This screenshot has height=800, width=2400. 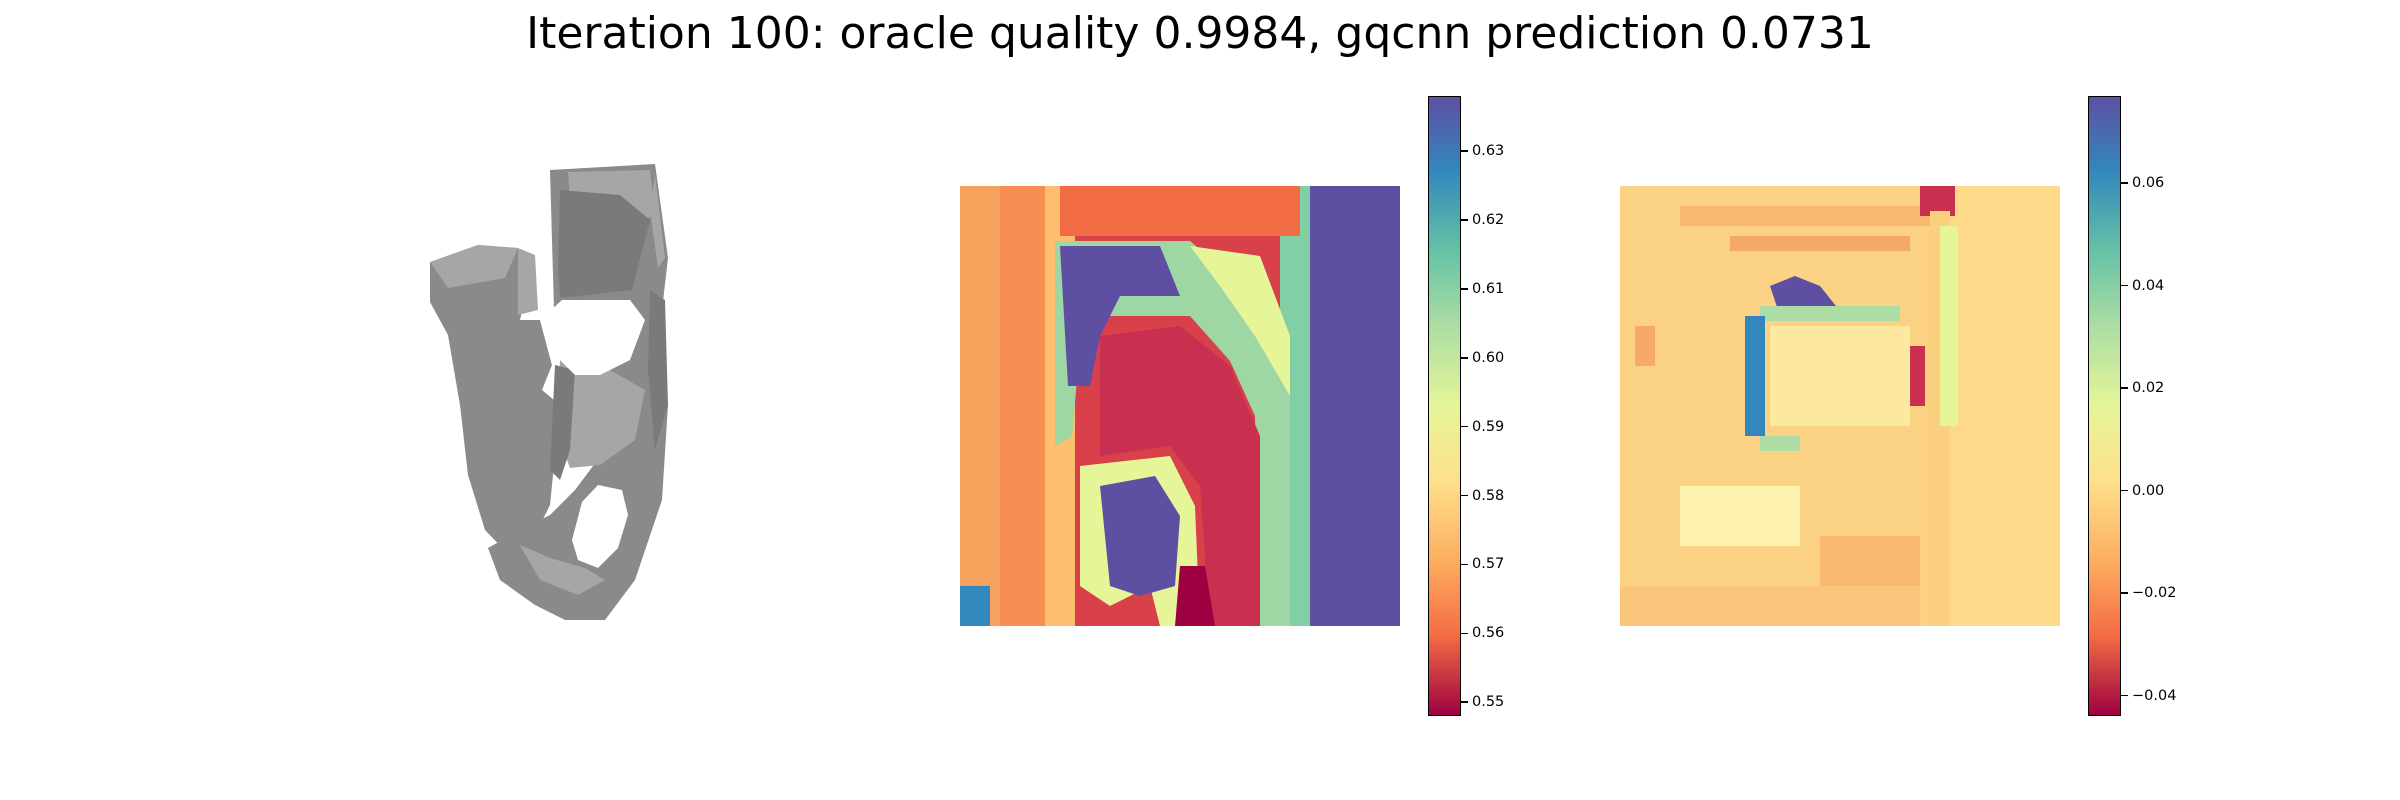 What do you see at coordinates (1488, 288) in the screenshot?
I see `colorbar-2-tick-label: 0.61` at bounding box center [1488, 288].